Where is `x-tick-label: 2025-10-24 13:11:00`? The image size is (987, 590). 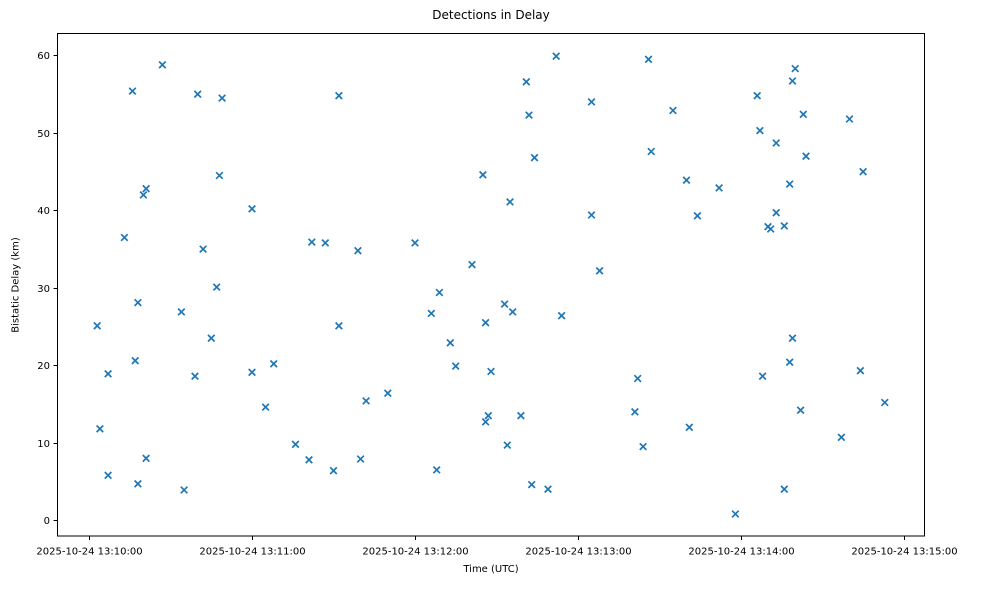
x-tick-label: 2025-10-24 13:11:00 is located at coordinates (252, 552).